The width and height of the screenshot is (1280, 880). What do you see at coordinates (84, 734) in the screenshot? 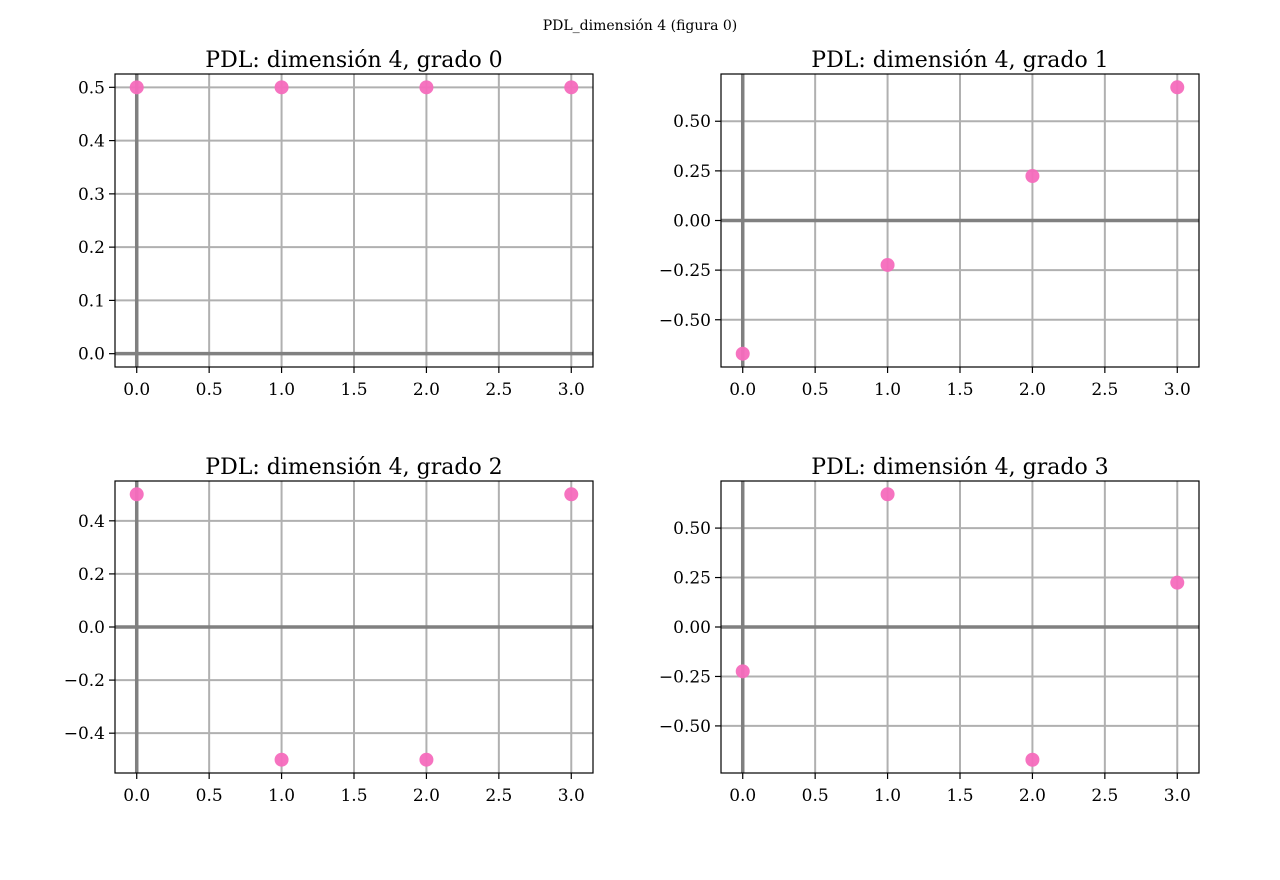
I see `y-tick-label: −0.4` at bounding box center [84, 734].